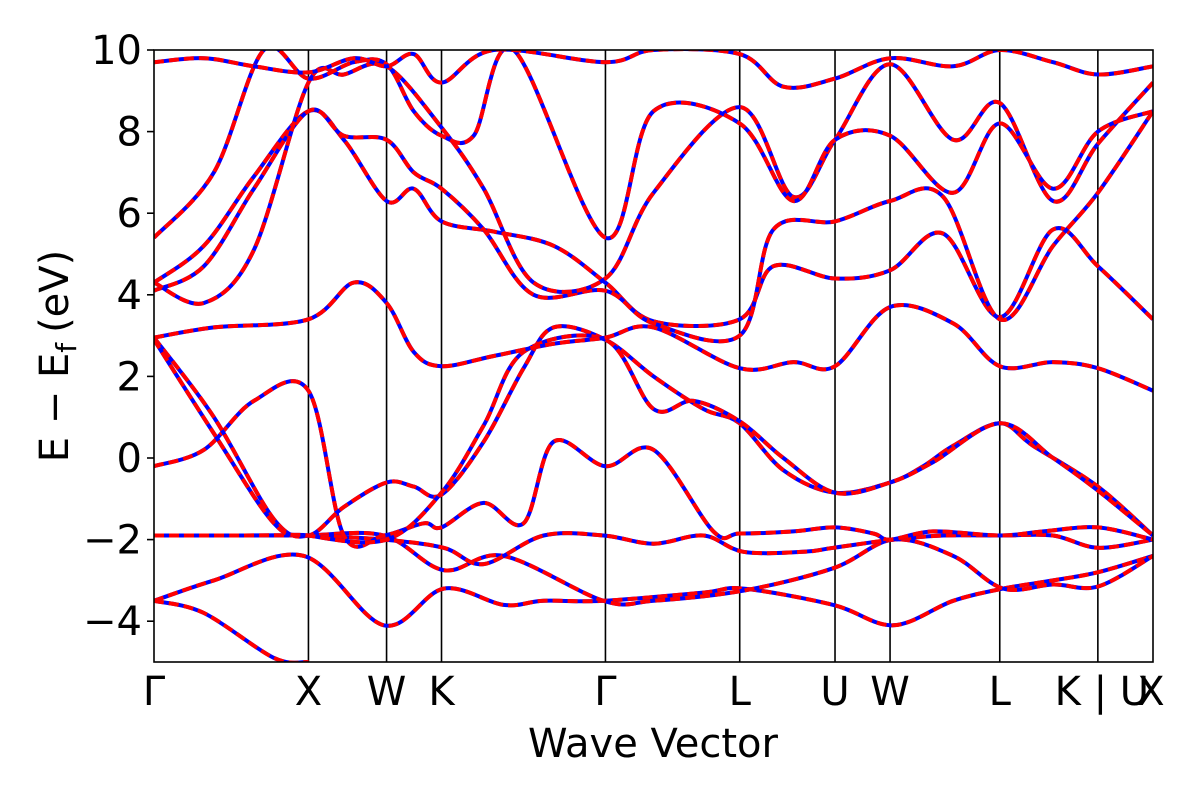 The height and width of the screenshot is (800, 1200). Describe the element at coordinates (1102, 692) in the screenshot. I see `x-tick-label: K | U` at that location.